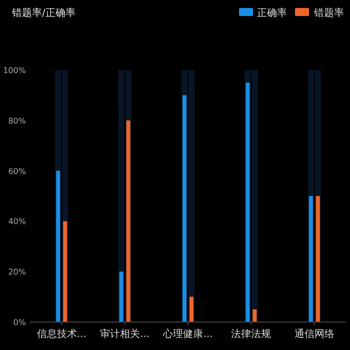 This screenshot has height=350, width=350. Describe the element at coordinates (314, 334) in the screenshot. I see `x-tick-label: 通信网络` at that location.